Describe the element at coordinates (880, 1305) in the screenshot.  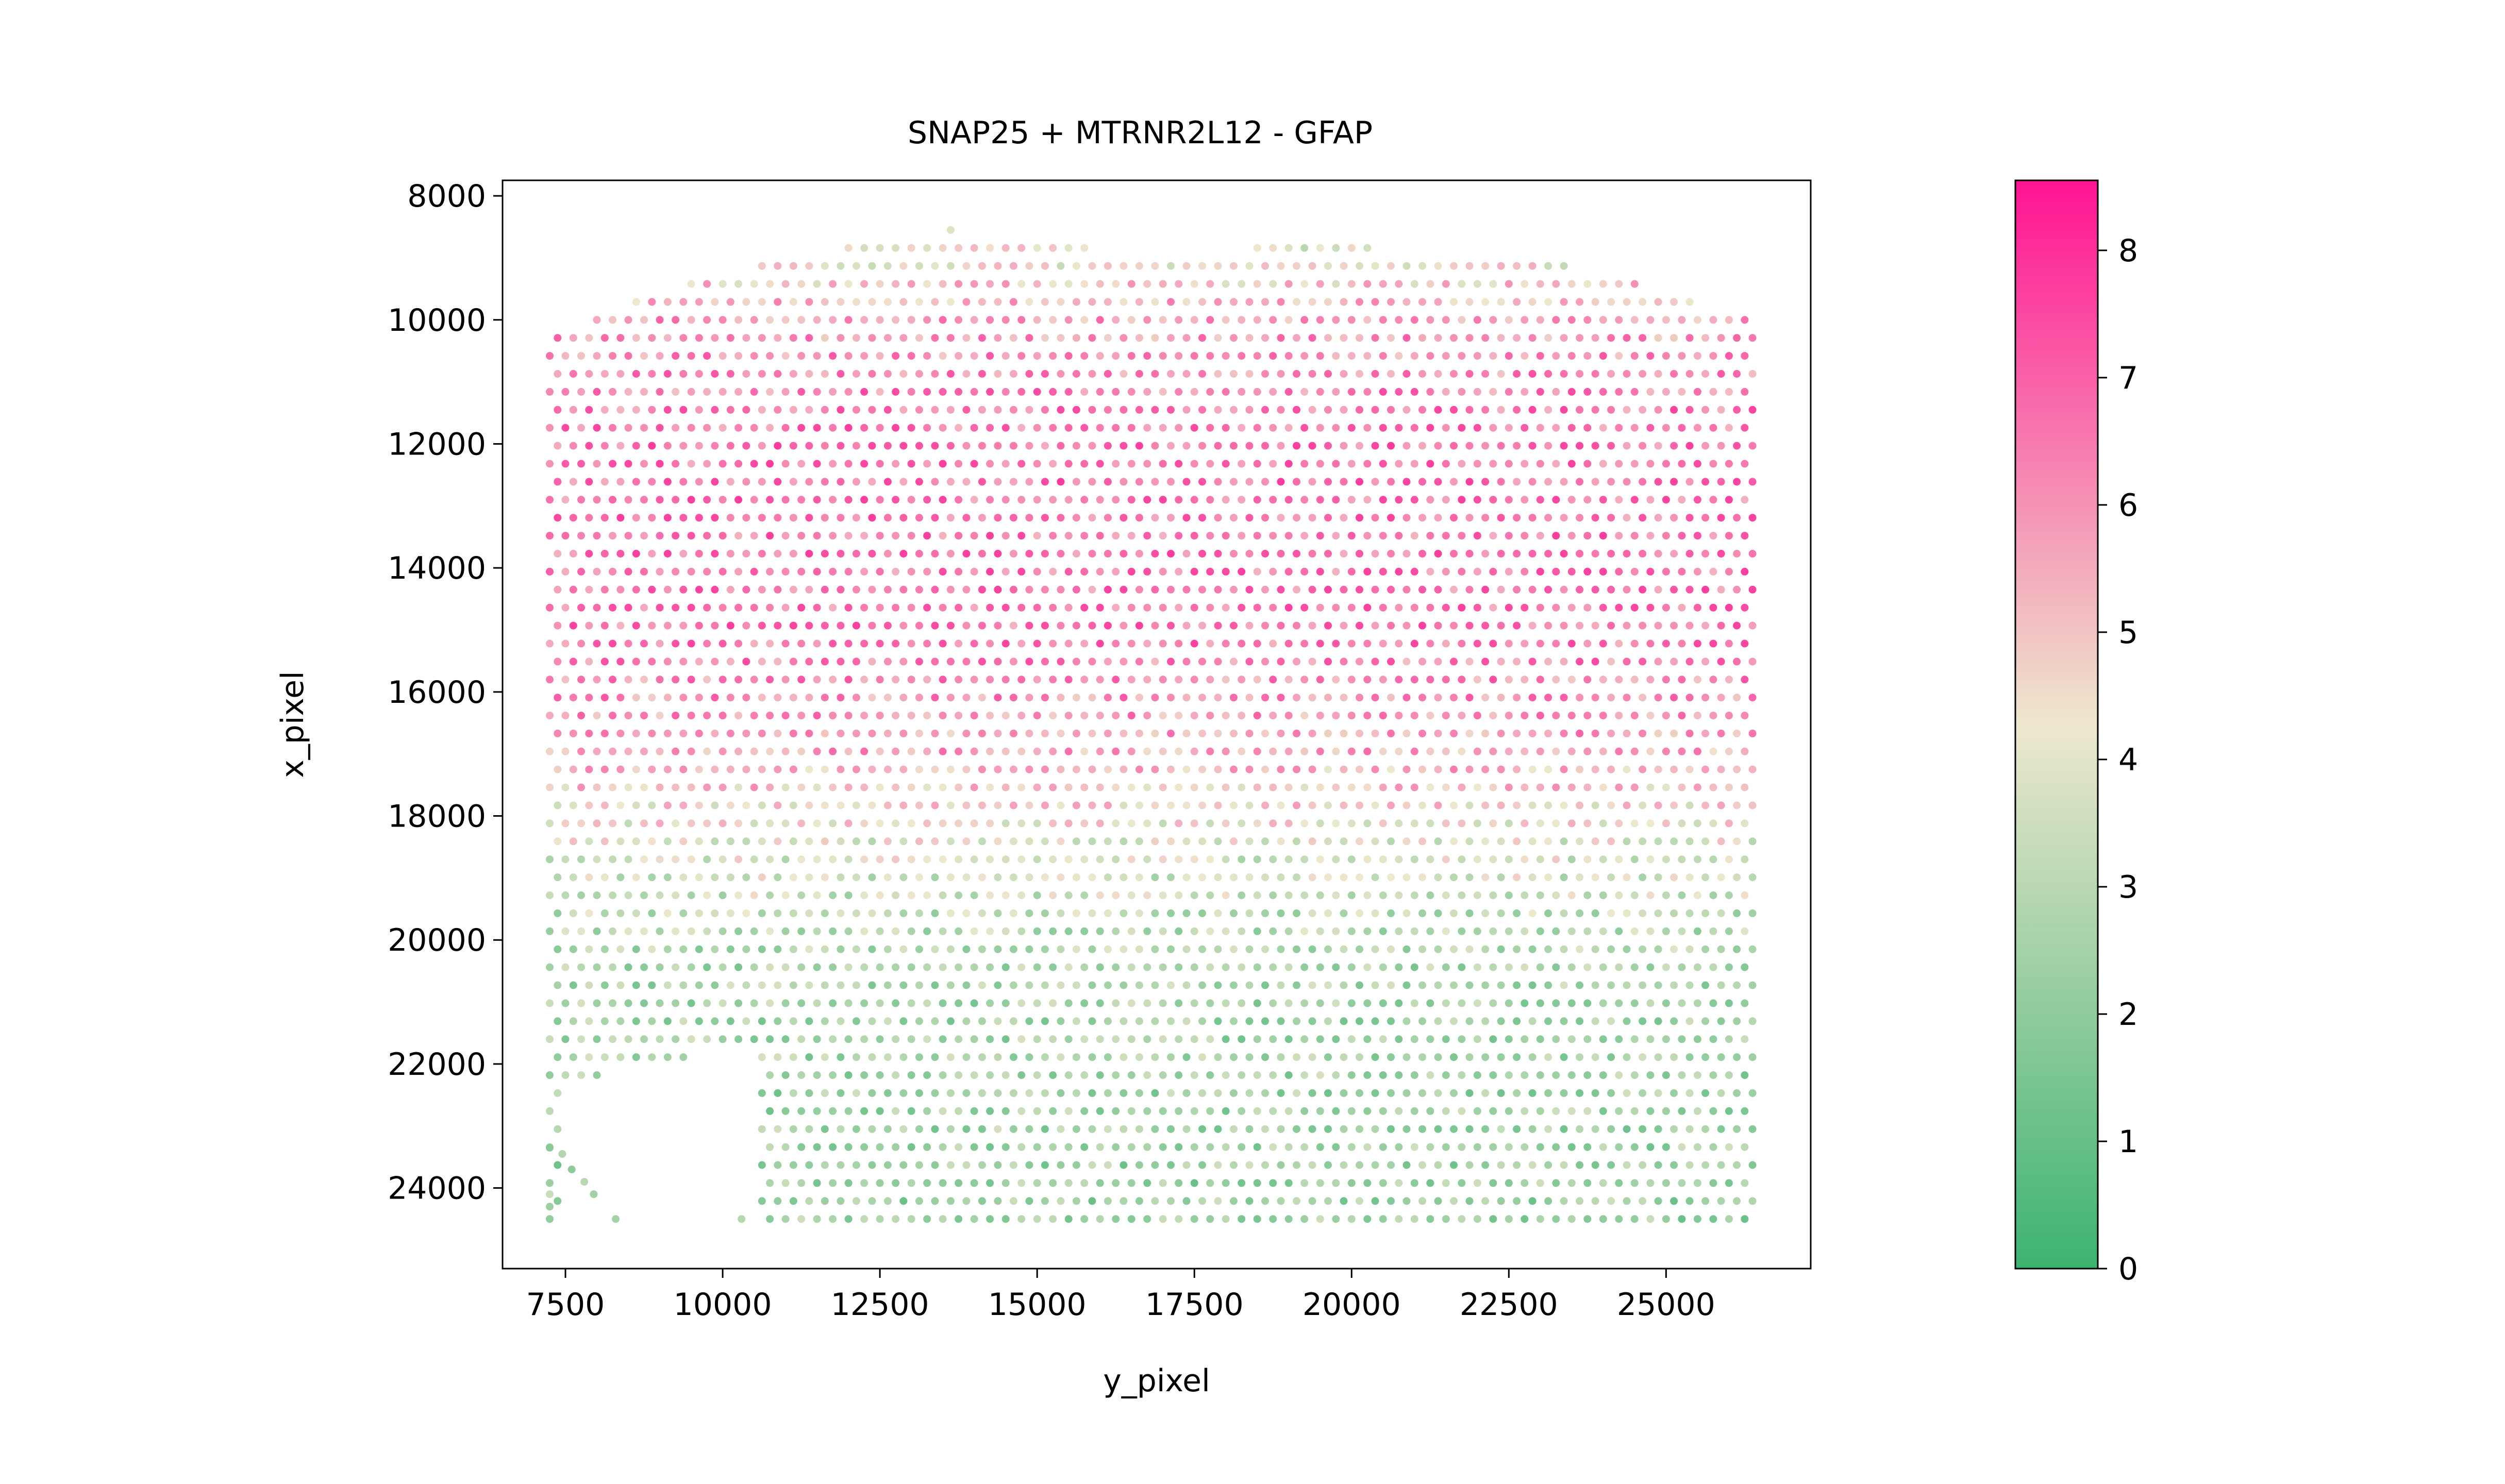
I see `x-tick-label: 12500` at that location.